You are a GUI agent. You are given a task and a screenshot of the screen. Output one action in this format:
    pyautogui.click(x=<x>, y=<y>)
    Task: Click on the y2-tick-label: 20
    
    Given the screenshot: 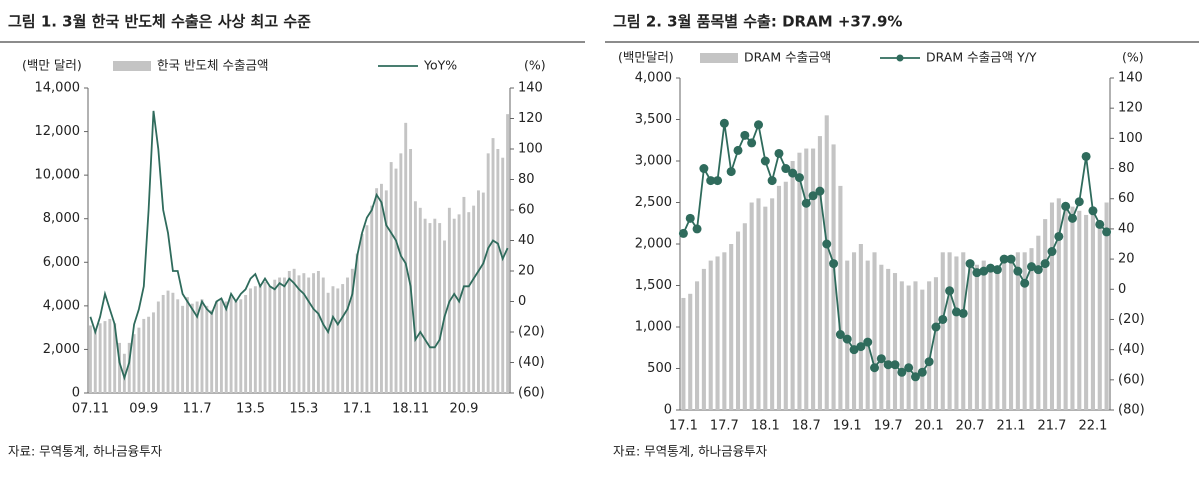 What is the action you would take?
    pyautogui.click(x=526, y=271)
    